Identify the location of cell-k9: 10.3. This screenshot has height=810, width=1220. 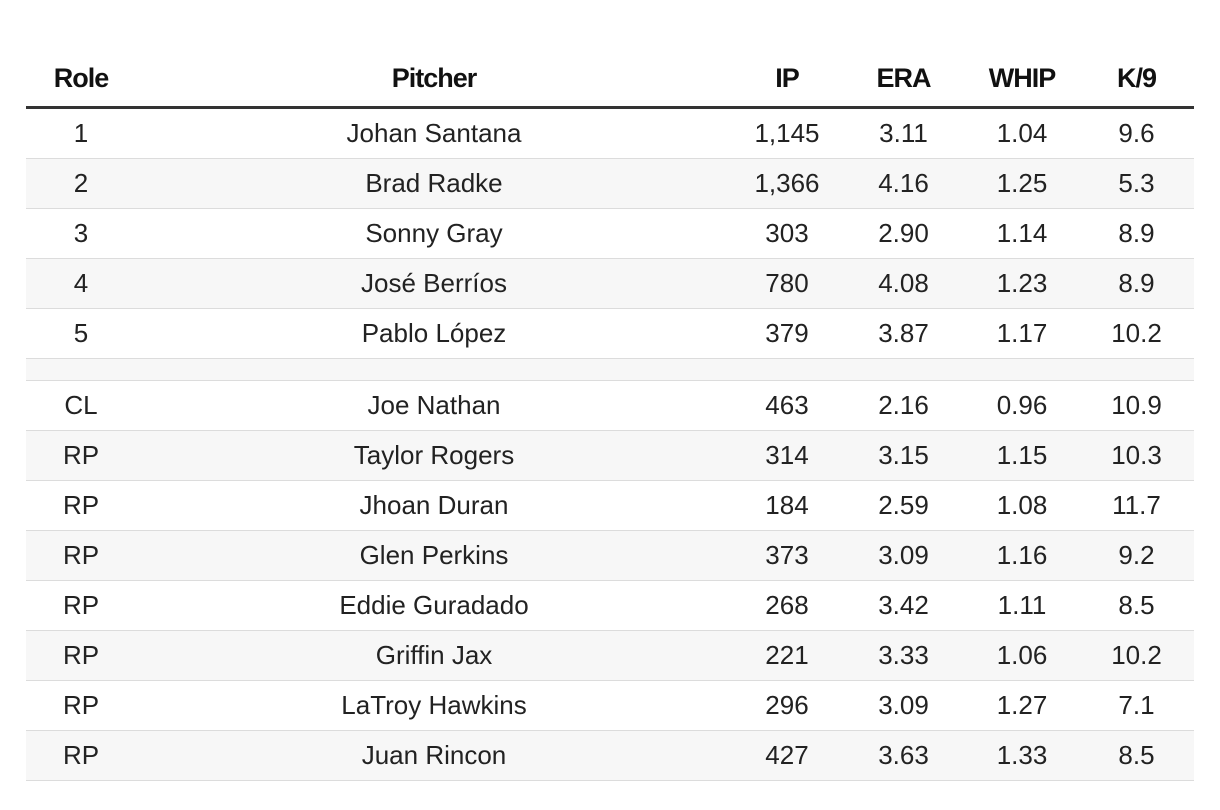
(1136, 455).